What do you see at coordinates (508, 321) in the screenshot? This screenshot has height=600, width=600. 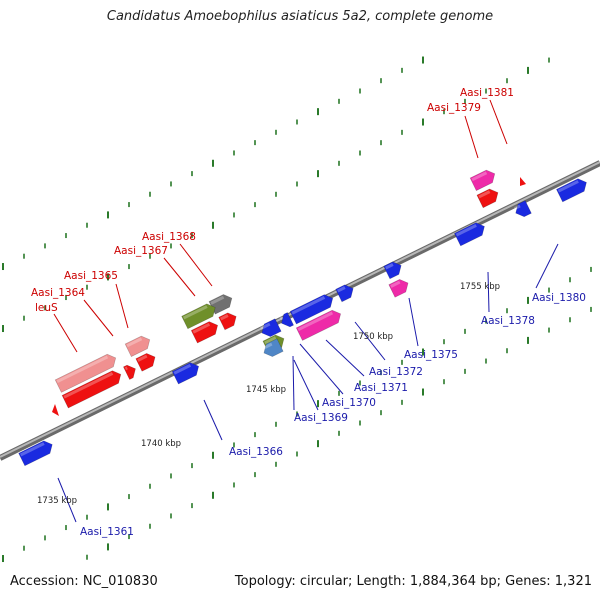 I see `gene-label: Aasi_1378` at bounding box center [508, 321].